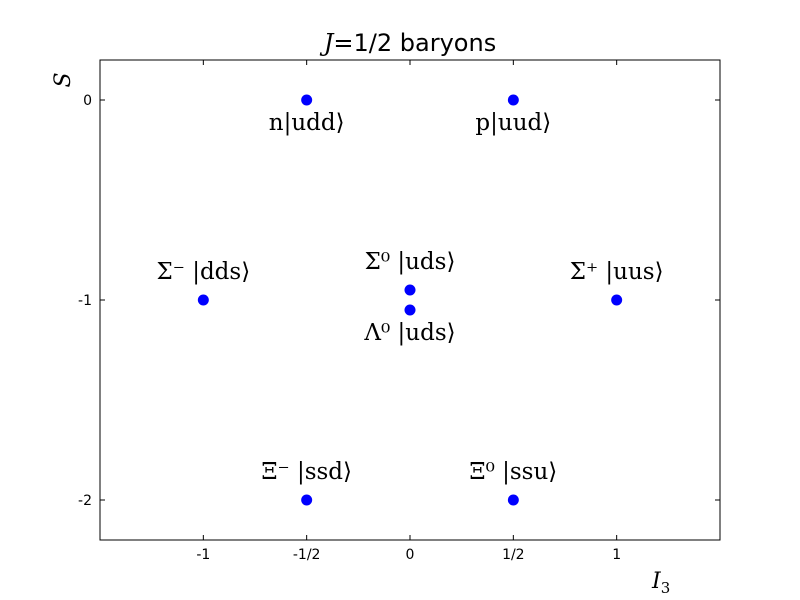 The image size is (800, 600). What do you see at coordinates (203, 272) in the screenshot?
I see `point-label: Σ⁻ |dds⟩` at bounding box center [203, 272].